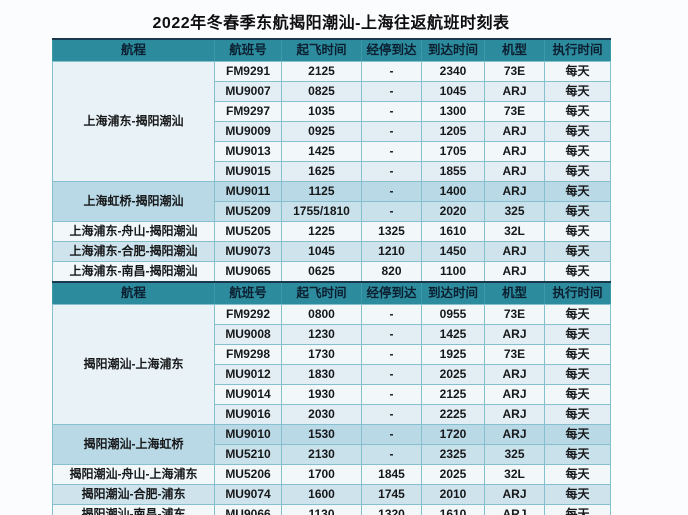 This screenshot has width=688, height=515. What do you see at coordinates (453, 454) in the screenshot?
I see `arrival-time-cell: 2325` at bounding box center [453, 454].